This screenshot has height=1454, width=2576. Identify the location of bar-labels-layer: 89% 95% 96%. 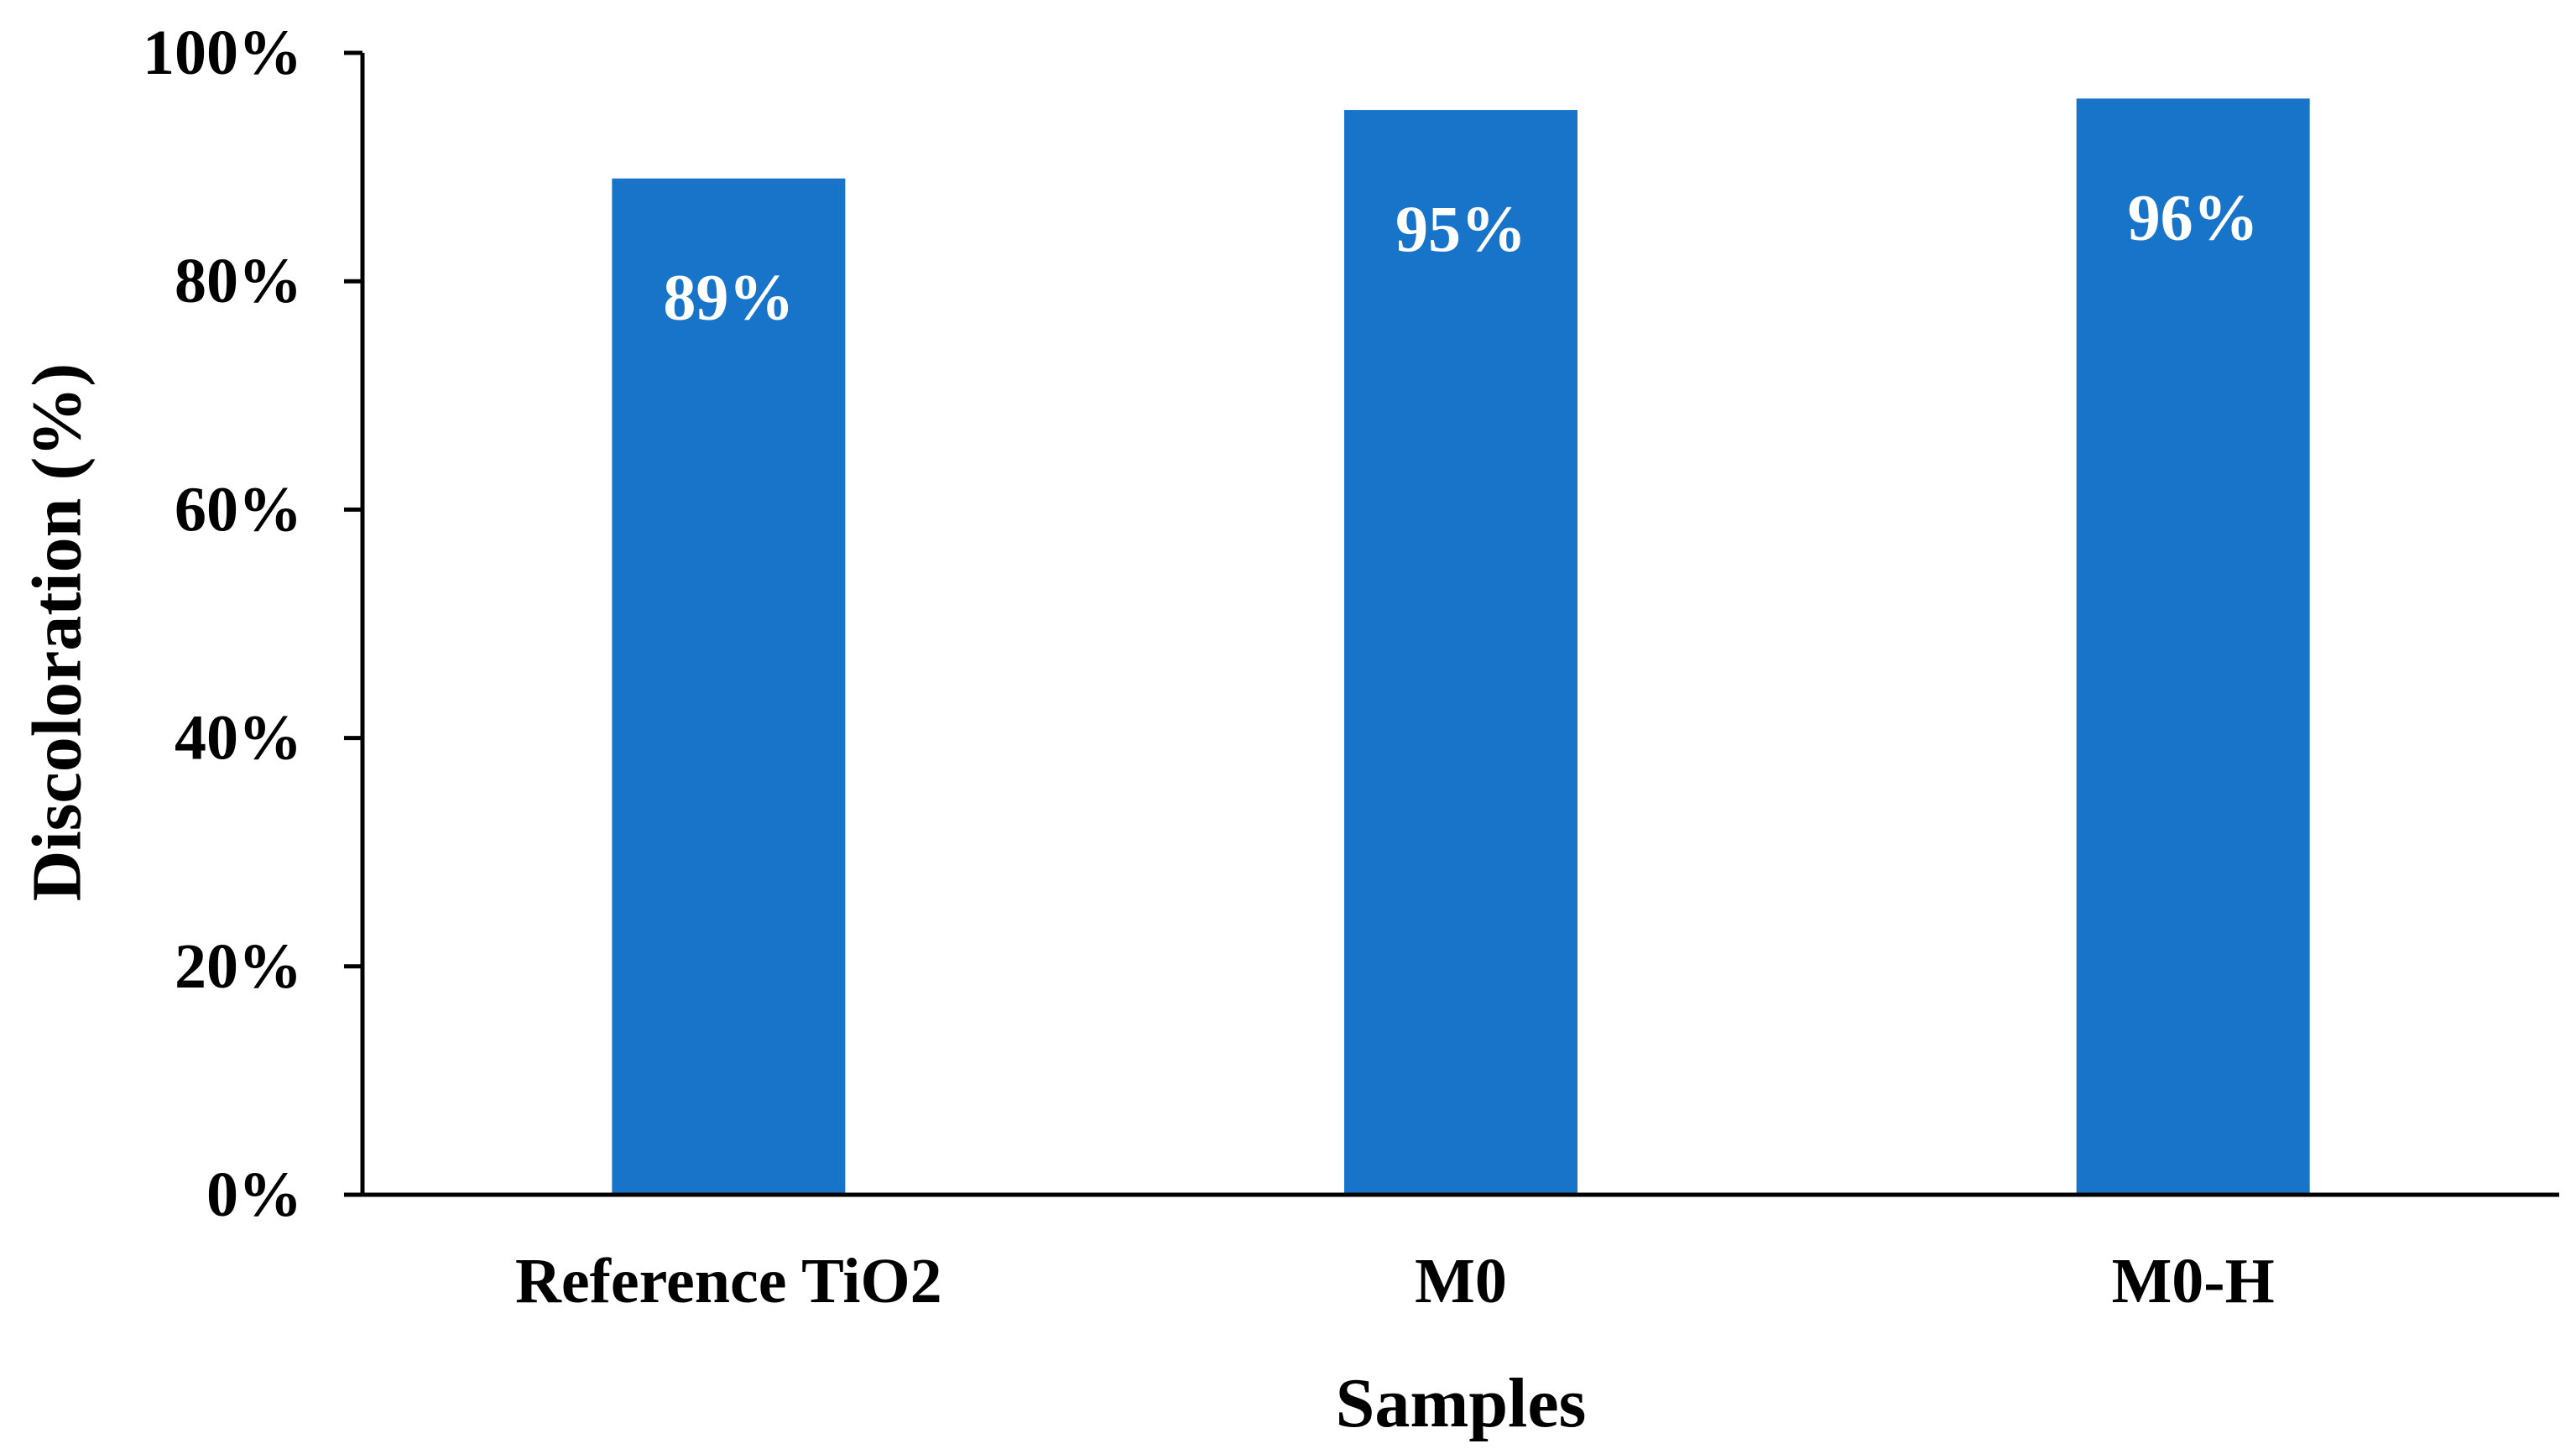
(1460, 256).